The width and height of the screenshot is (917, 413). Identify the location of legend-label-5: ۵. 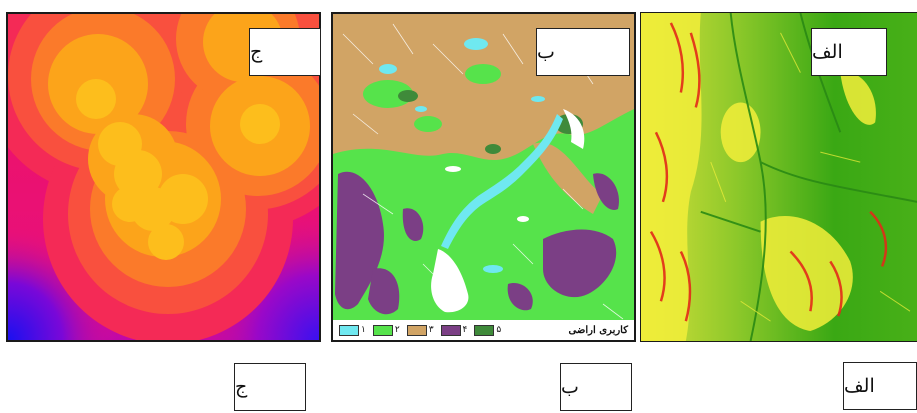
(499, 330).